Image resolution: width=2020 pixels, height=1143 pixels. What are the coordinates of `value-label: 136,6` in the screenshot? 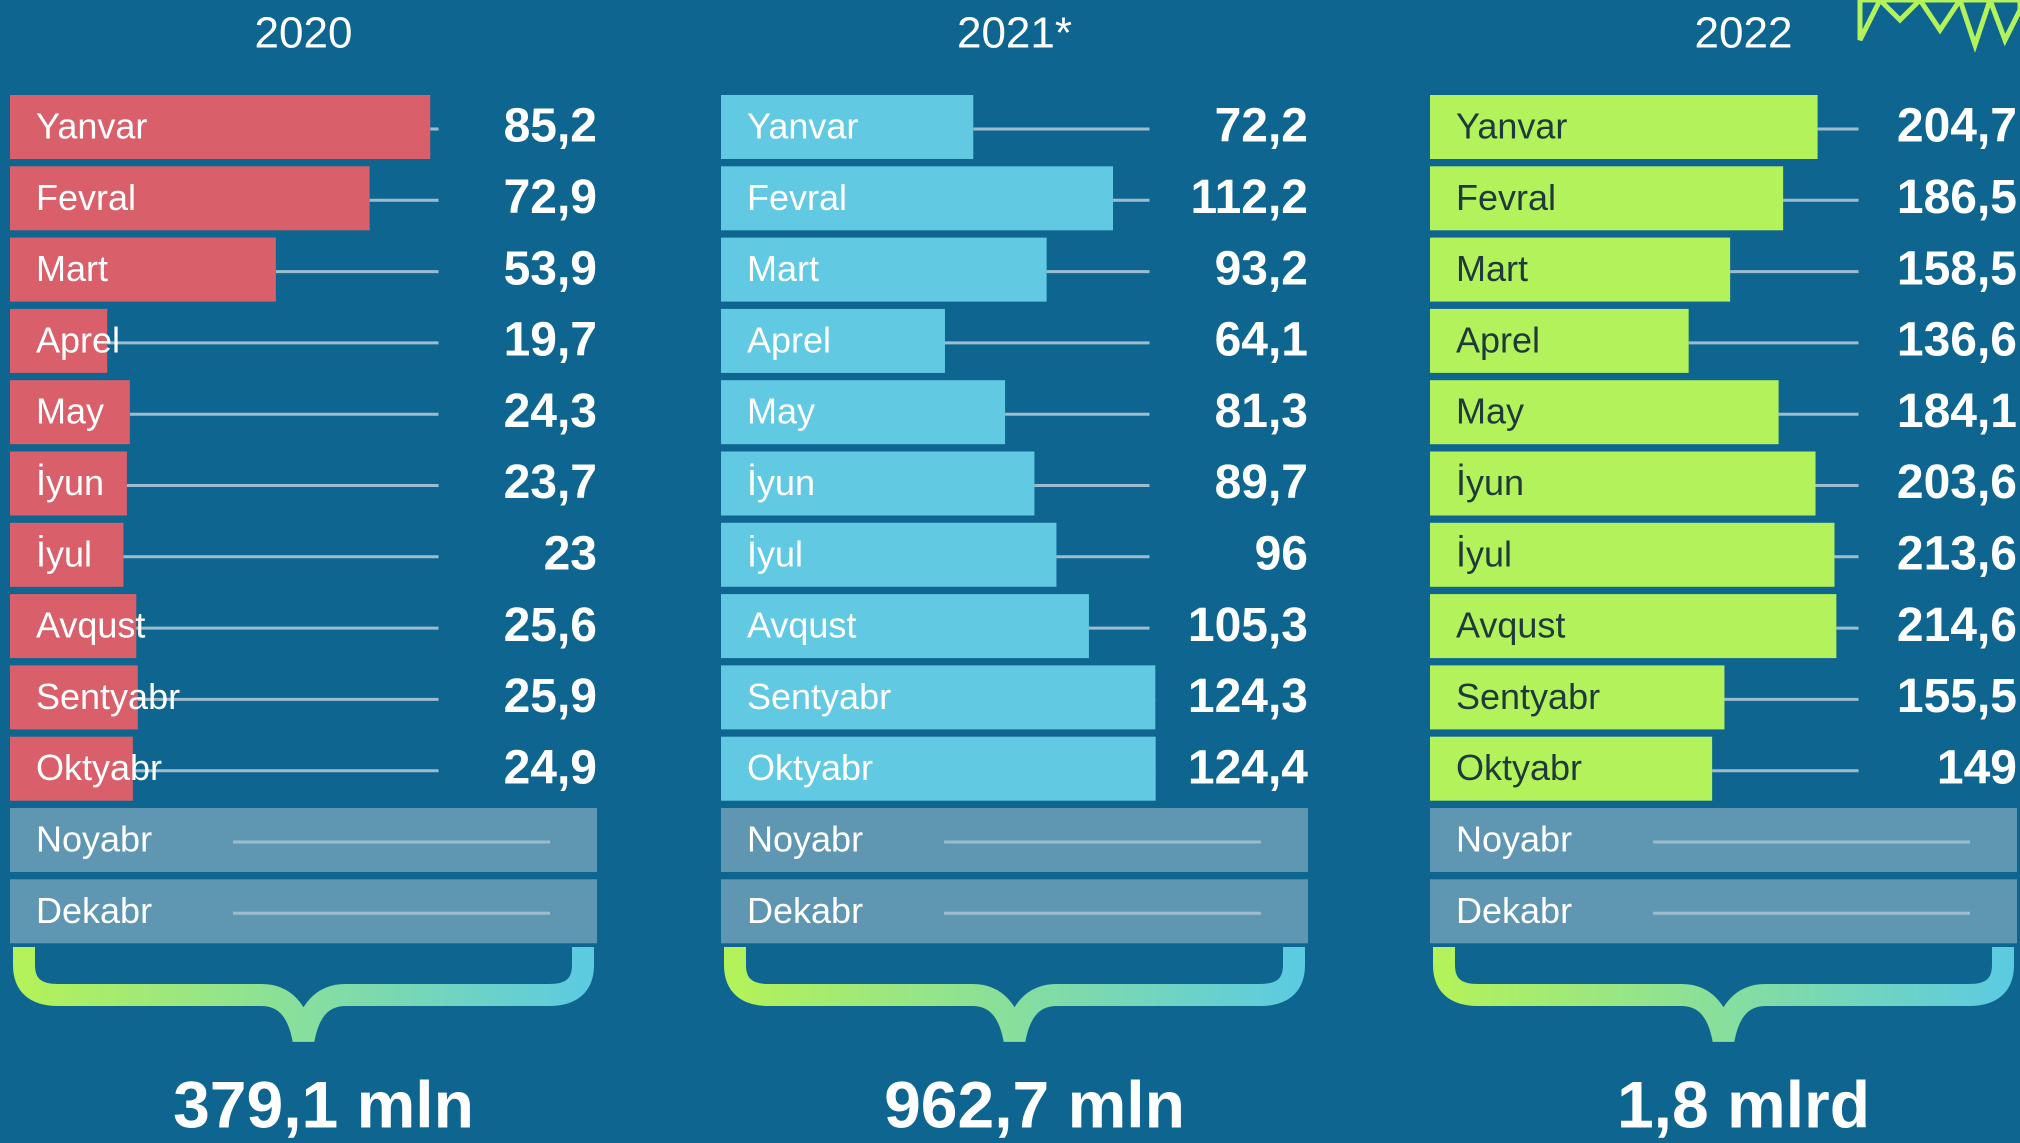 It's located at (1957, 340).